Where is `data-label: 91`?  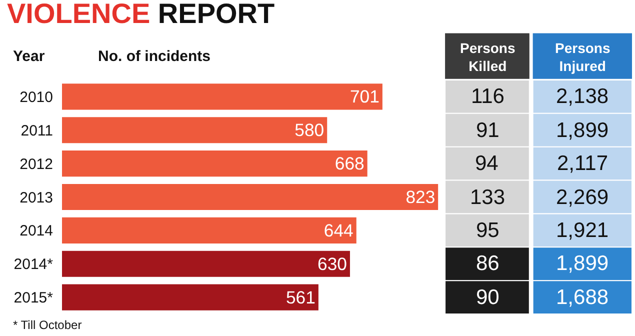
data-label: 91 is located at coordinates (488, 130).